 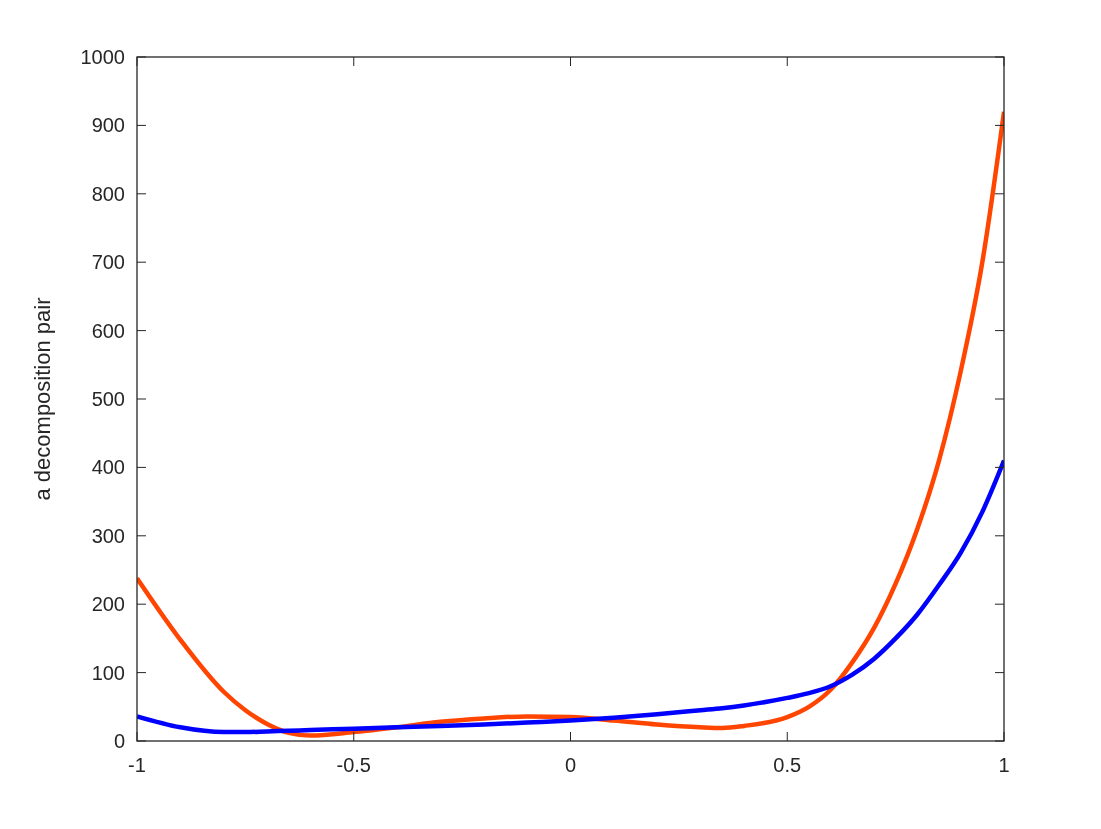 What do you see at coordinates (1004, 765) in the screenshot?
I see `x-tick-label: 1` at bounding box center [1004, 765].